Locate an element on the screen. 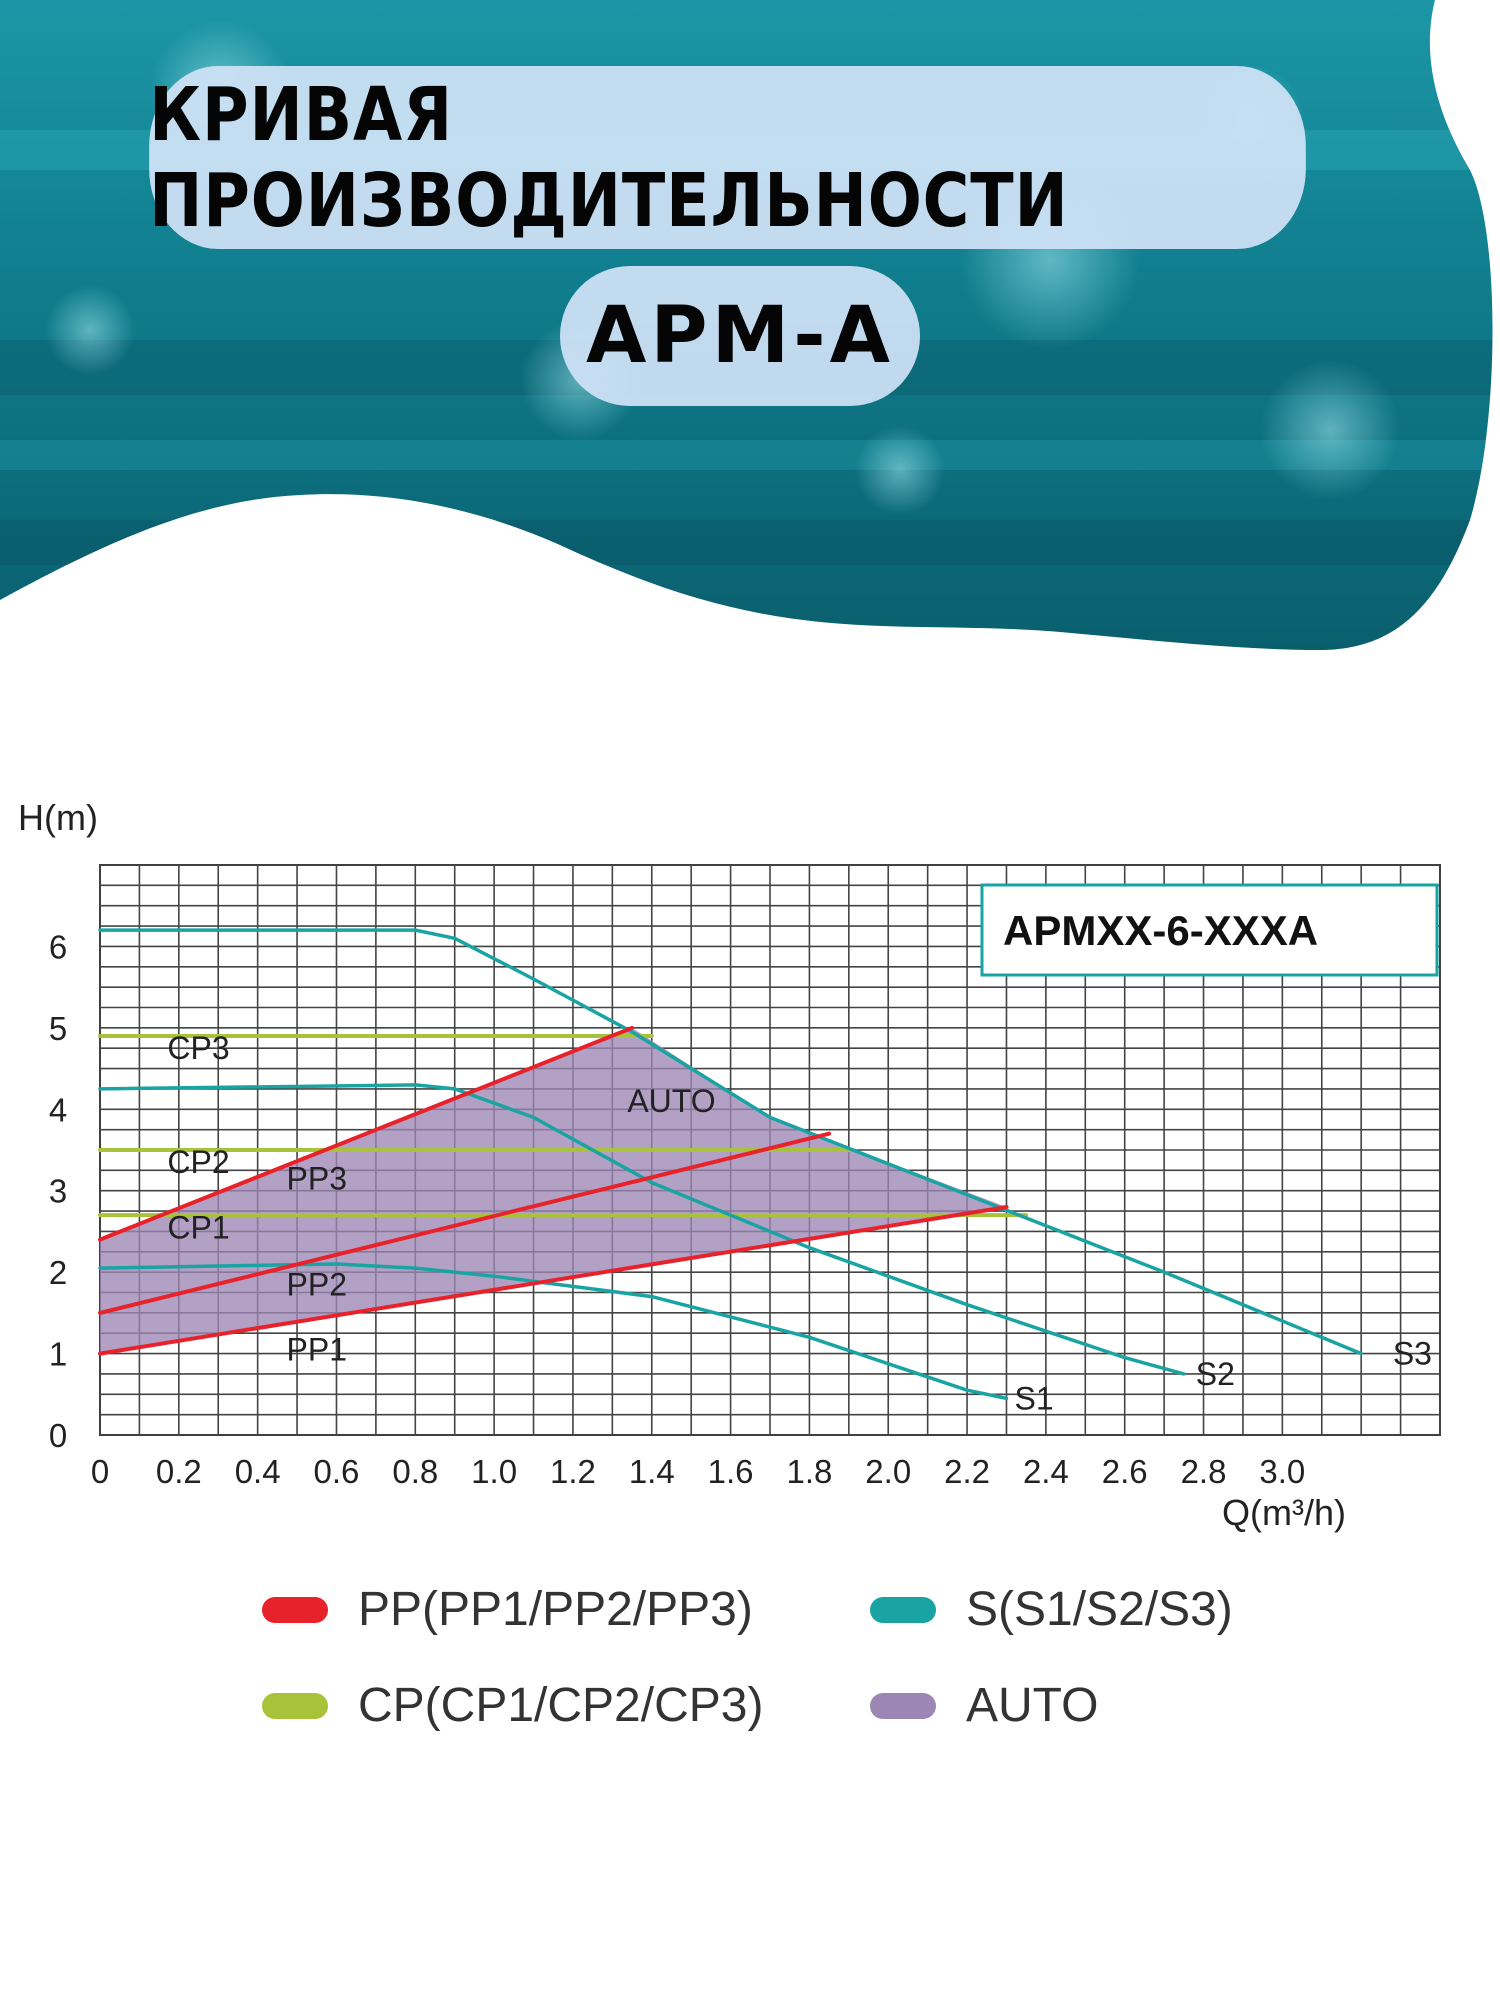  x-tick-label: 2.8 is located at coordinates (1204, 1471).